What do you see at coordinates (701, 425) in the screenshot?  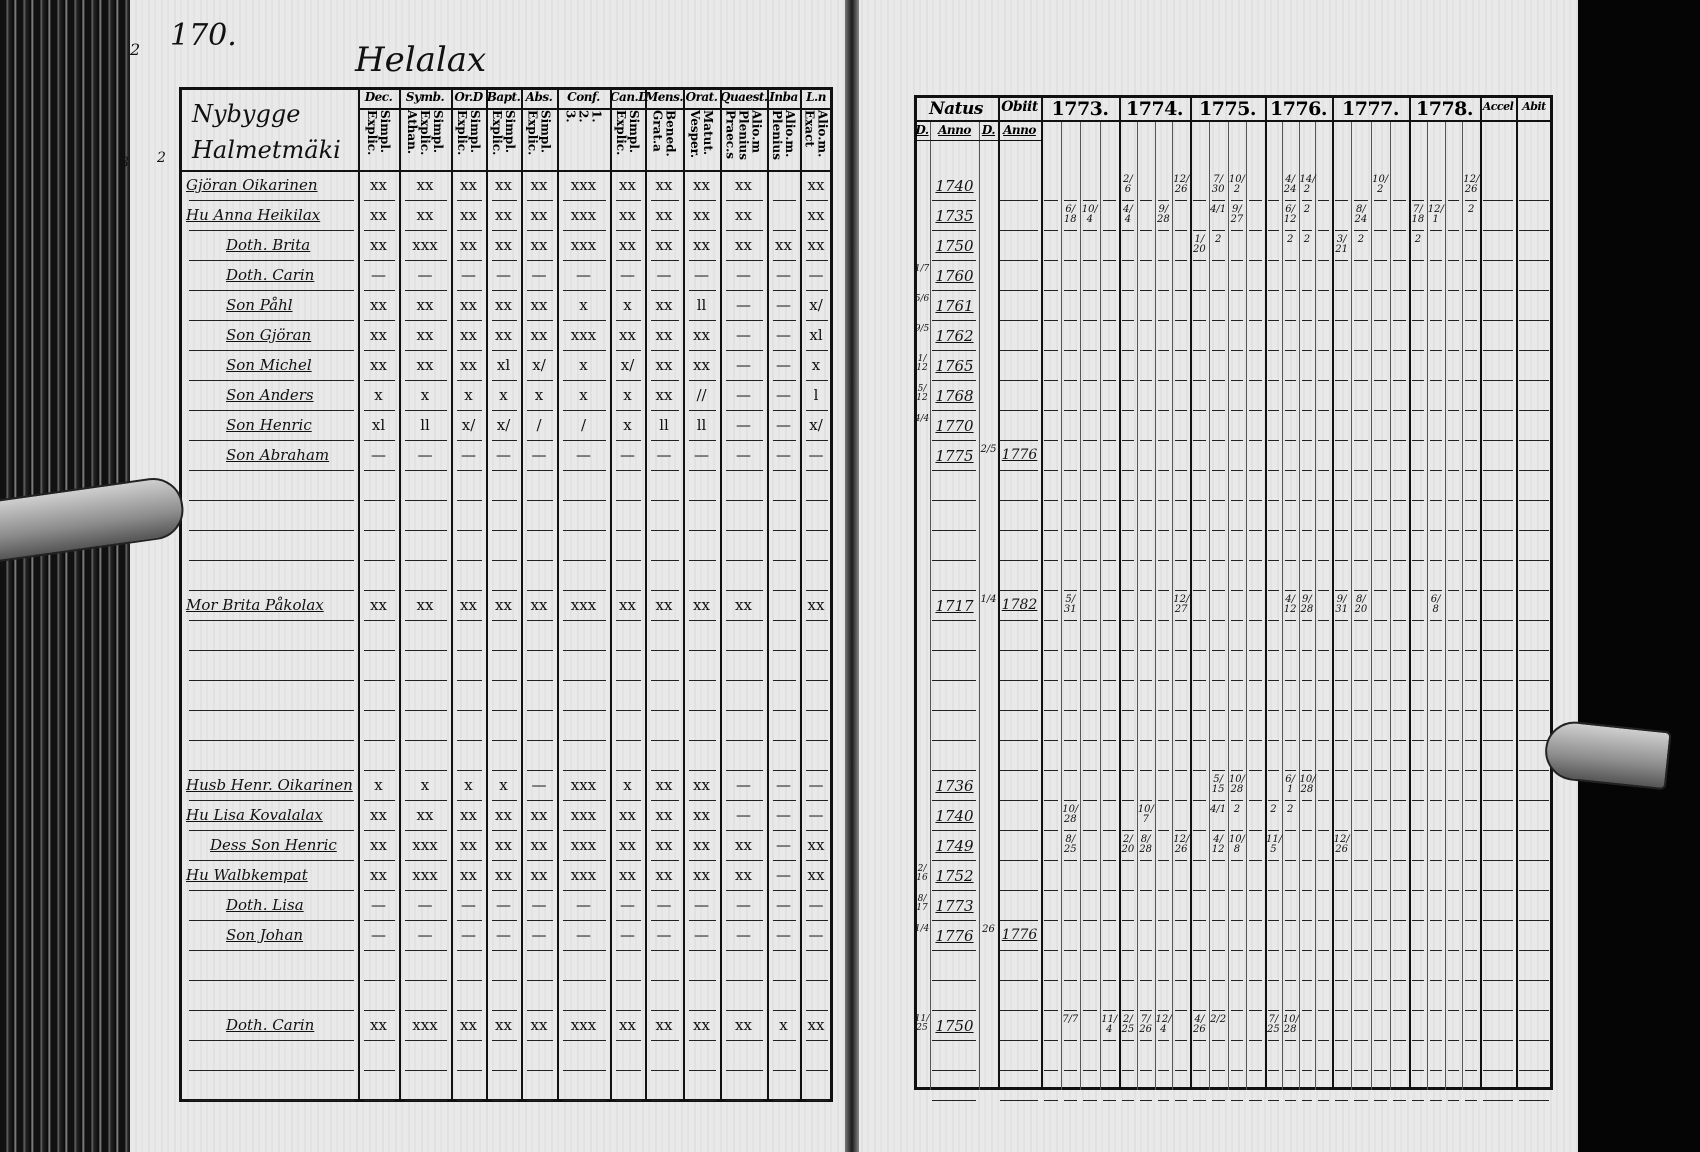 I see `catechism-mark: ll` at bounding box center [701, 425].